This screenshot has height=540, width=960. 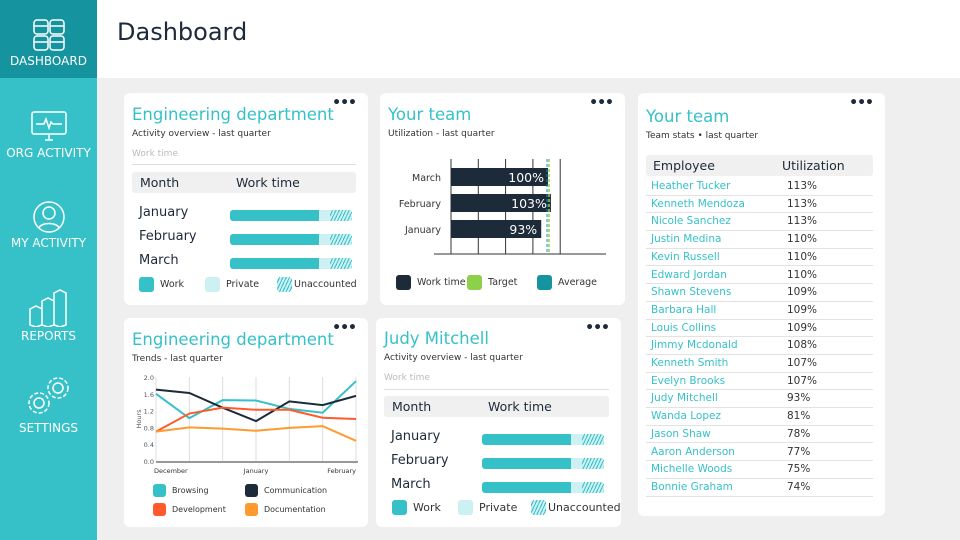 What do you see at coordinates (286, 490) in the screenshot?
I see `legend-communication: Communication` at bounding box center [286, 490].